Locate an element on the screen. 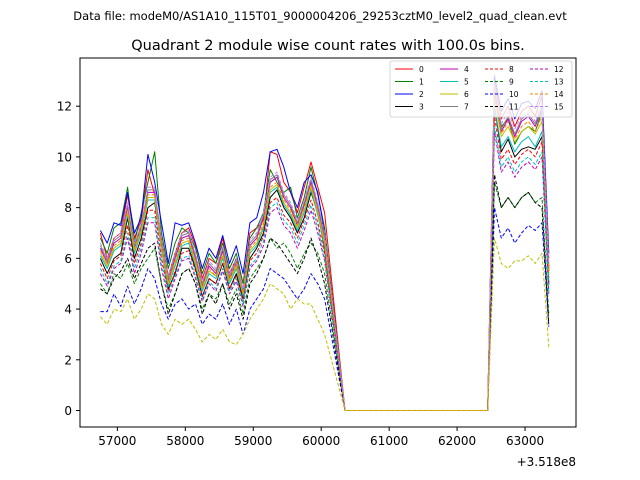 The width and height of the screenshot is (640, 480). legend-label: 7 is located at coordinates (466, 107).